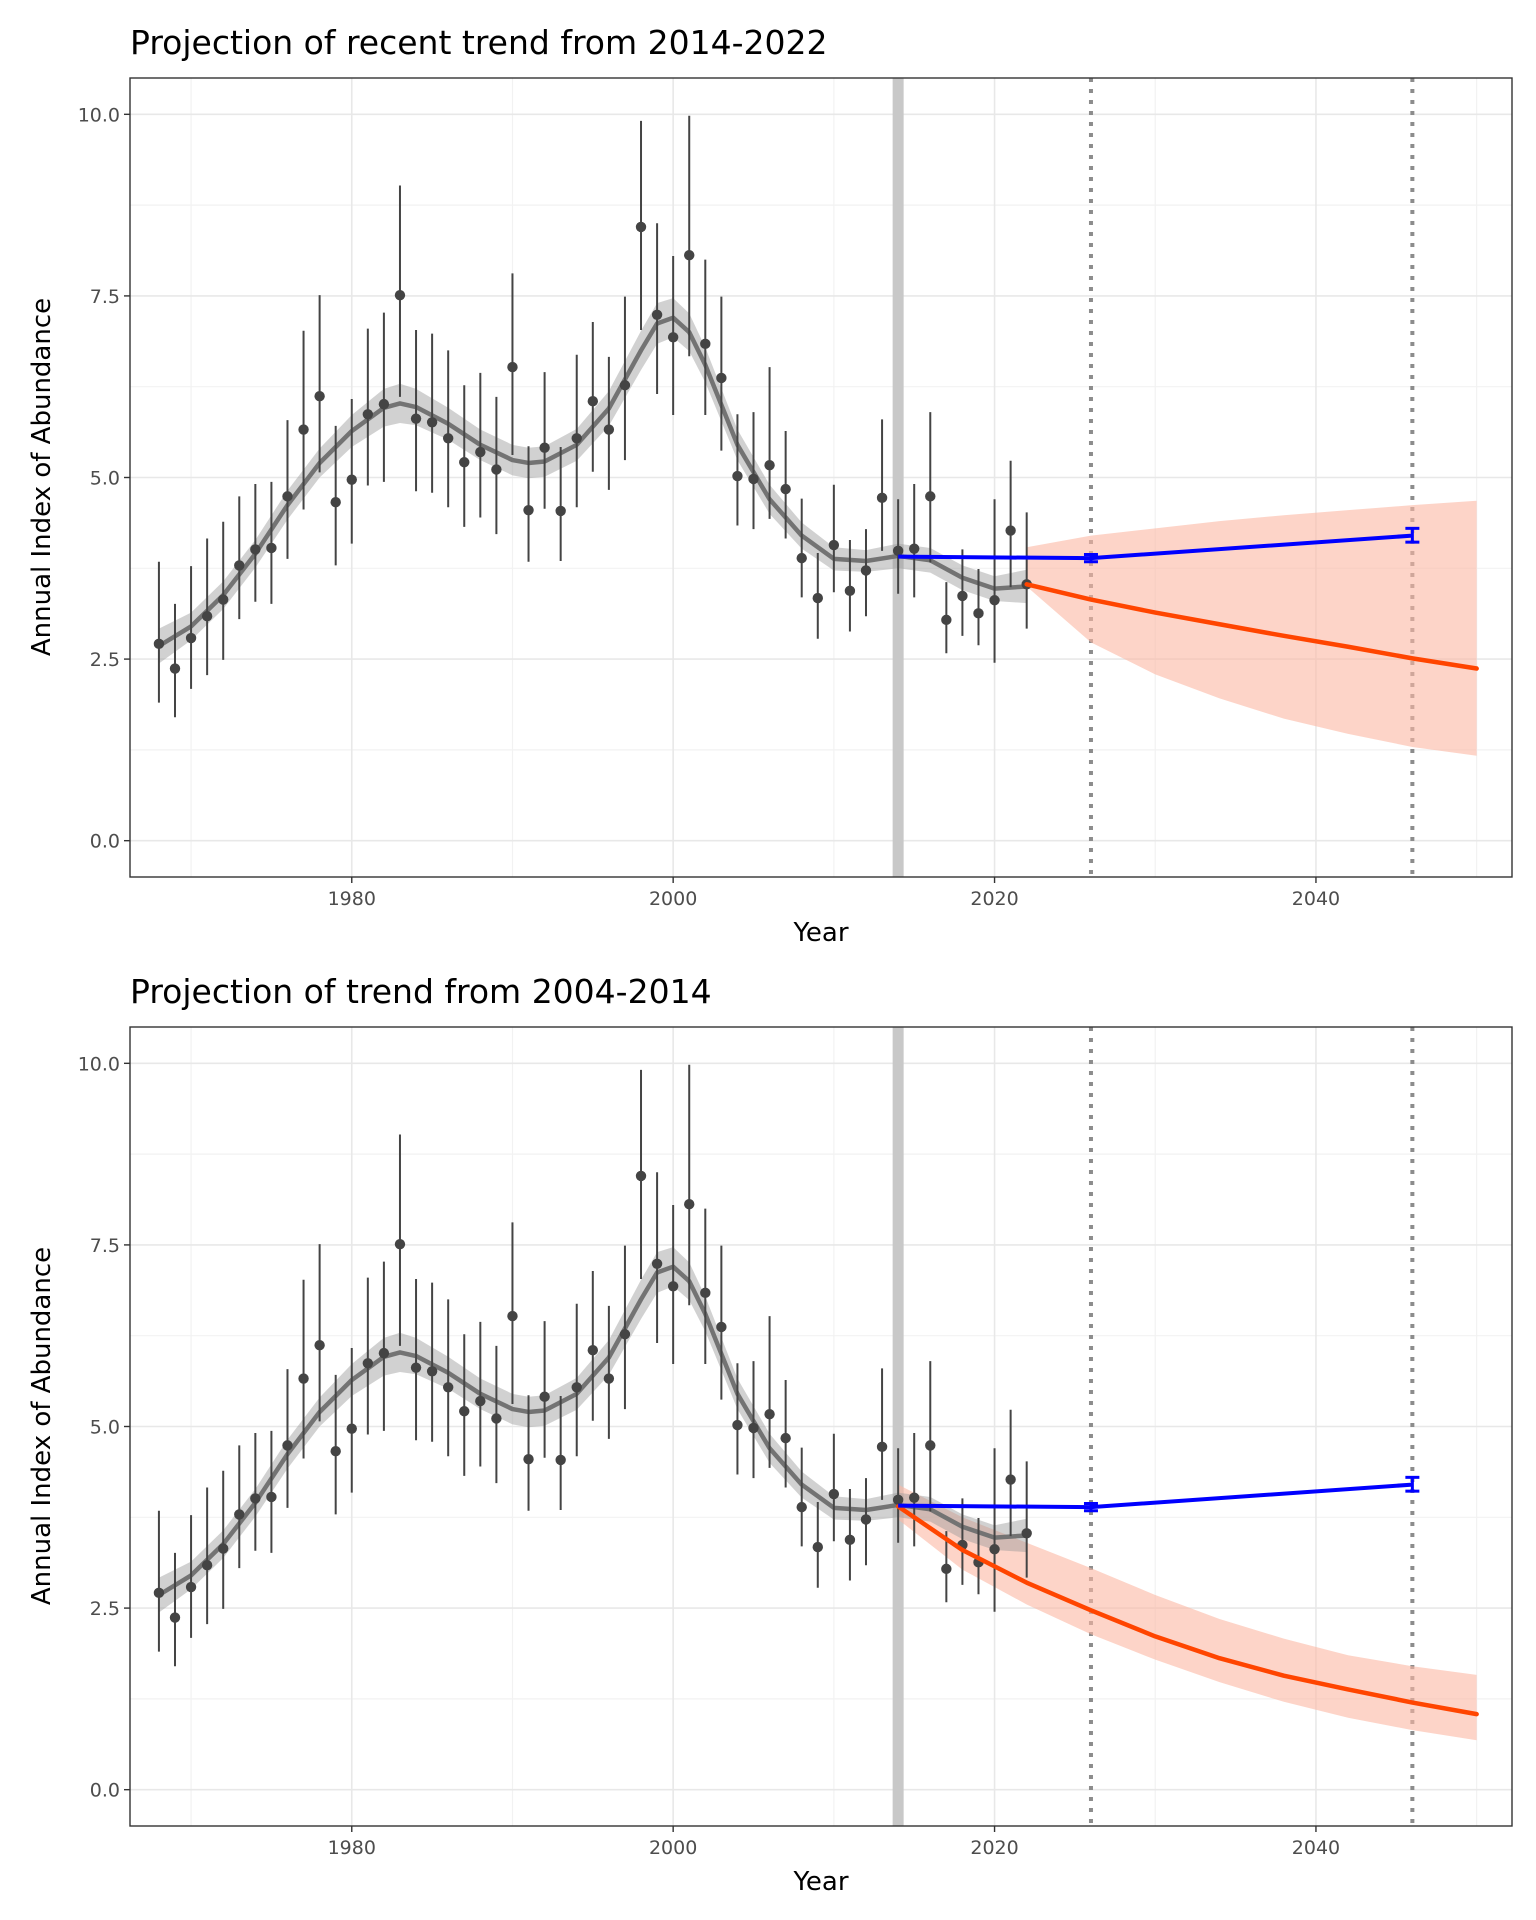 Image resolution: width=1536 pixels, height=1920 pixels. Describe the element at coordinates (42, 477) in the screenshot. I see `y-axis-label: Annual Index of Abundance` at that location.